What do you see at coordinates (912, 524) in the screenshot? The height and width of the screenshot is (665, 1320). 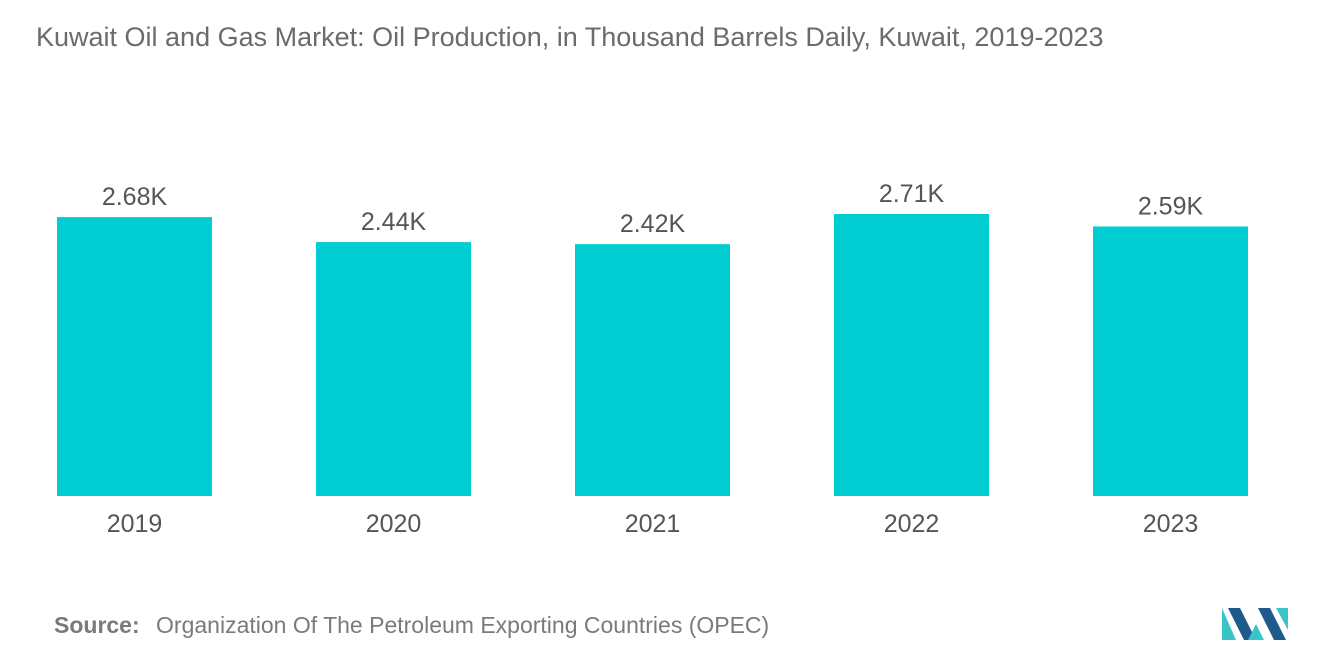 I see `x-tick-label-2022: 2022` at bounding box center [912, 524].